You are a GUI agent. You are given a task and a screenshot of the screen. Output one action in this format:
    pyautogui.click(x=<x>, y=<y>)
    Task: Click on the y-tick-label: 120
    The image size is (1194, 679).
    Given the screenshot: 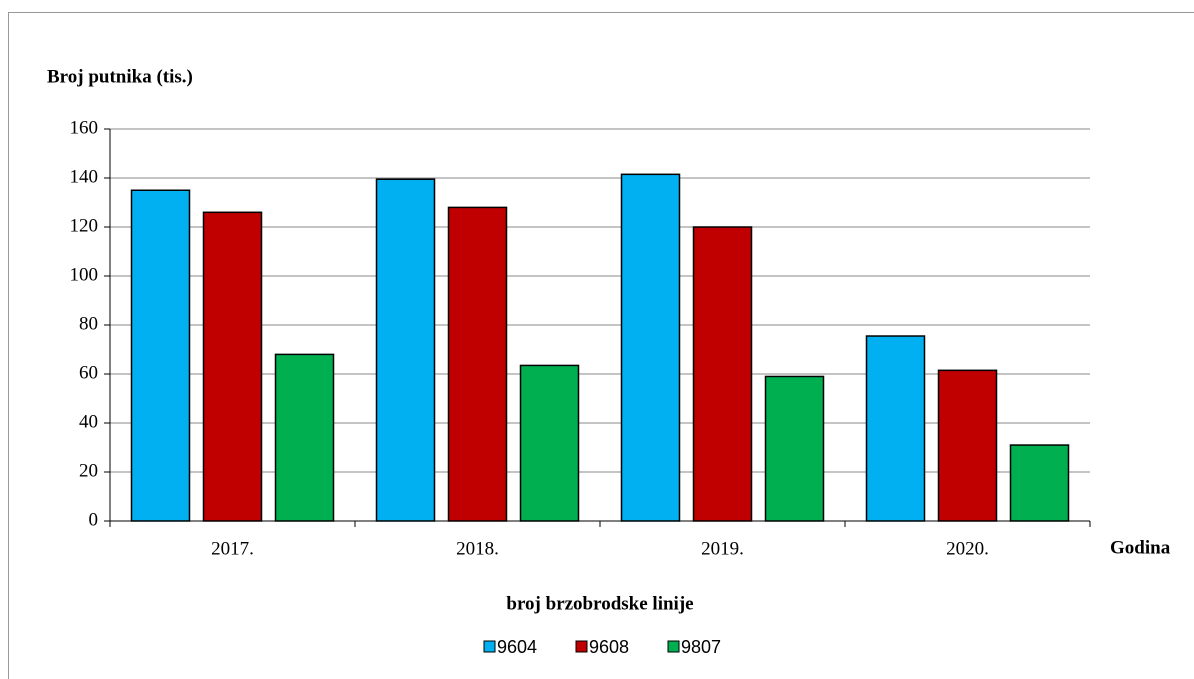 What is the action you would take?
    pyautogui.click(x=84, y=225)
    